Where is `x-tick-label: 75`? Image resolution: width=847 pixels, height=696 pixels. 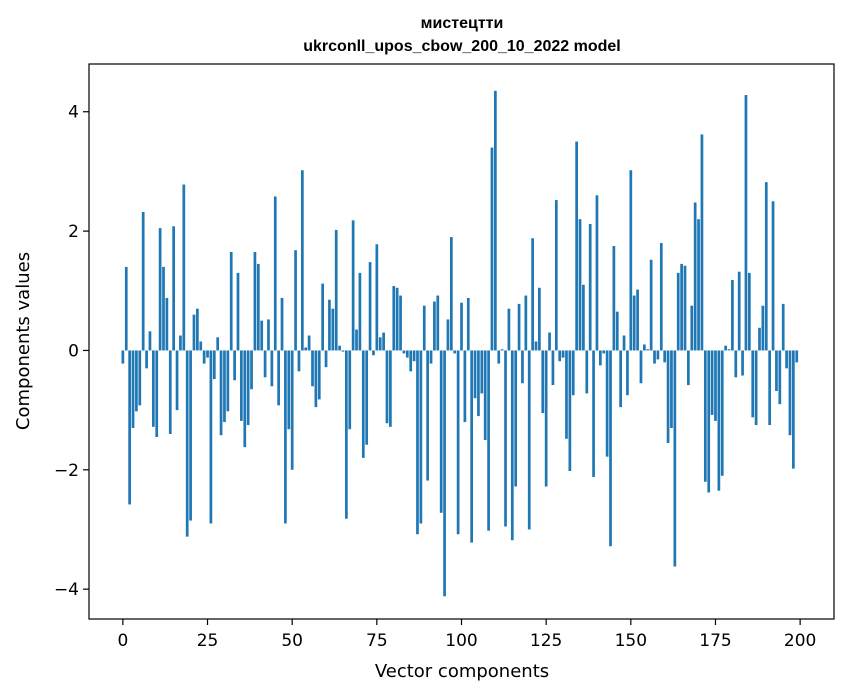
x-tick-label: 75 is located at coordinates (377, 641).